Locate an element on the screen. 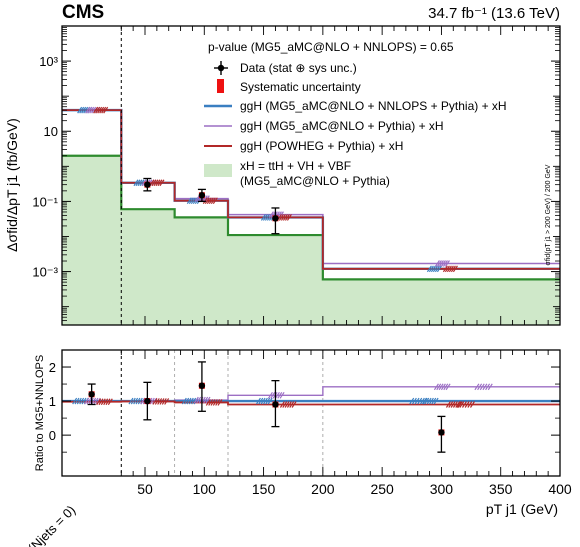  legend-mg5: ggH (MG5_aMC@NLO + Pythia) + xH is located at coordinates (324, 126).